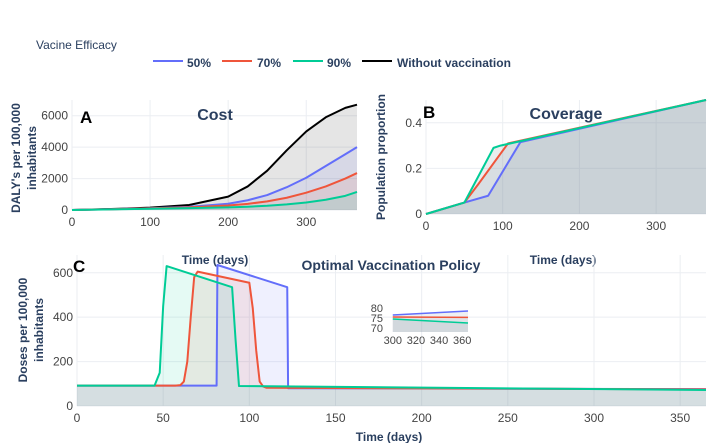  I want to click on y-tick-label: 75, so click(377, 319).